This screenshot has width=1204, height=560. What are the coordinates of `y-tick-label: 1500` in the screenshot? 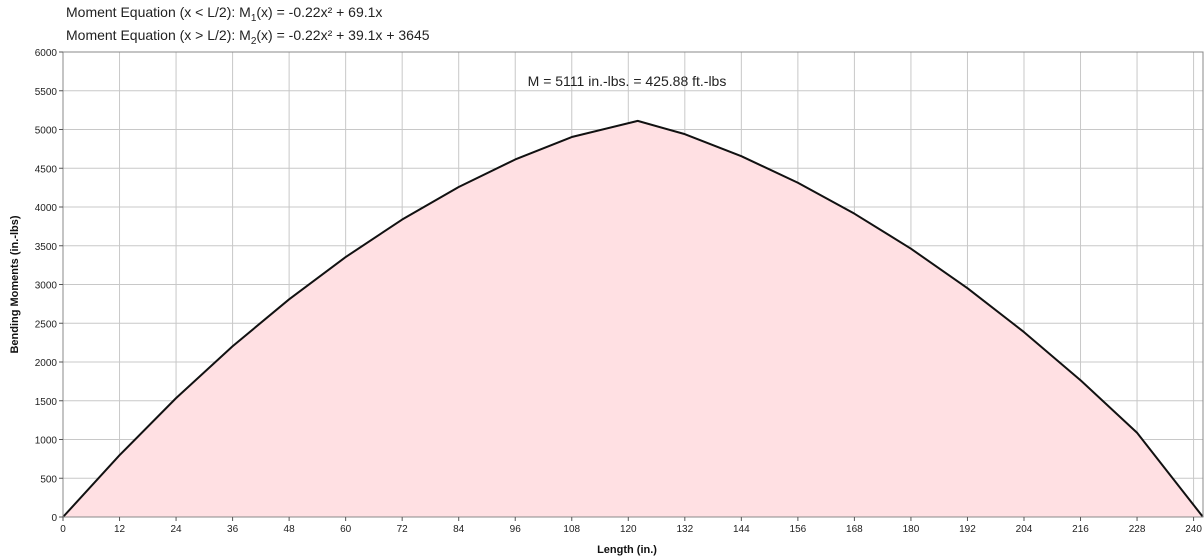 It's located at (46, 402).